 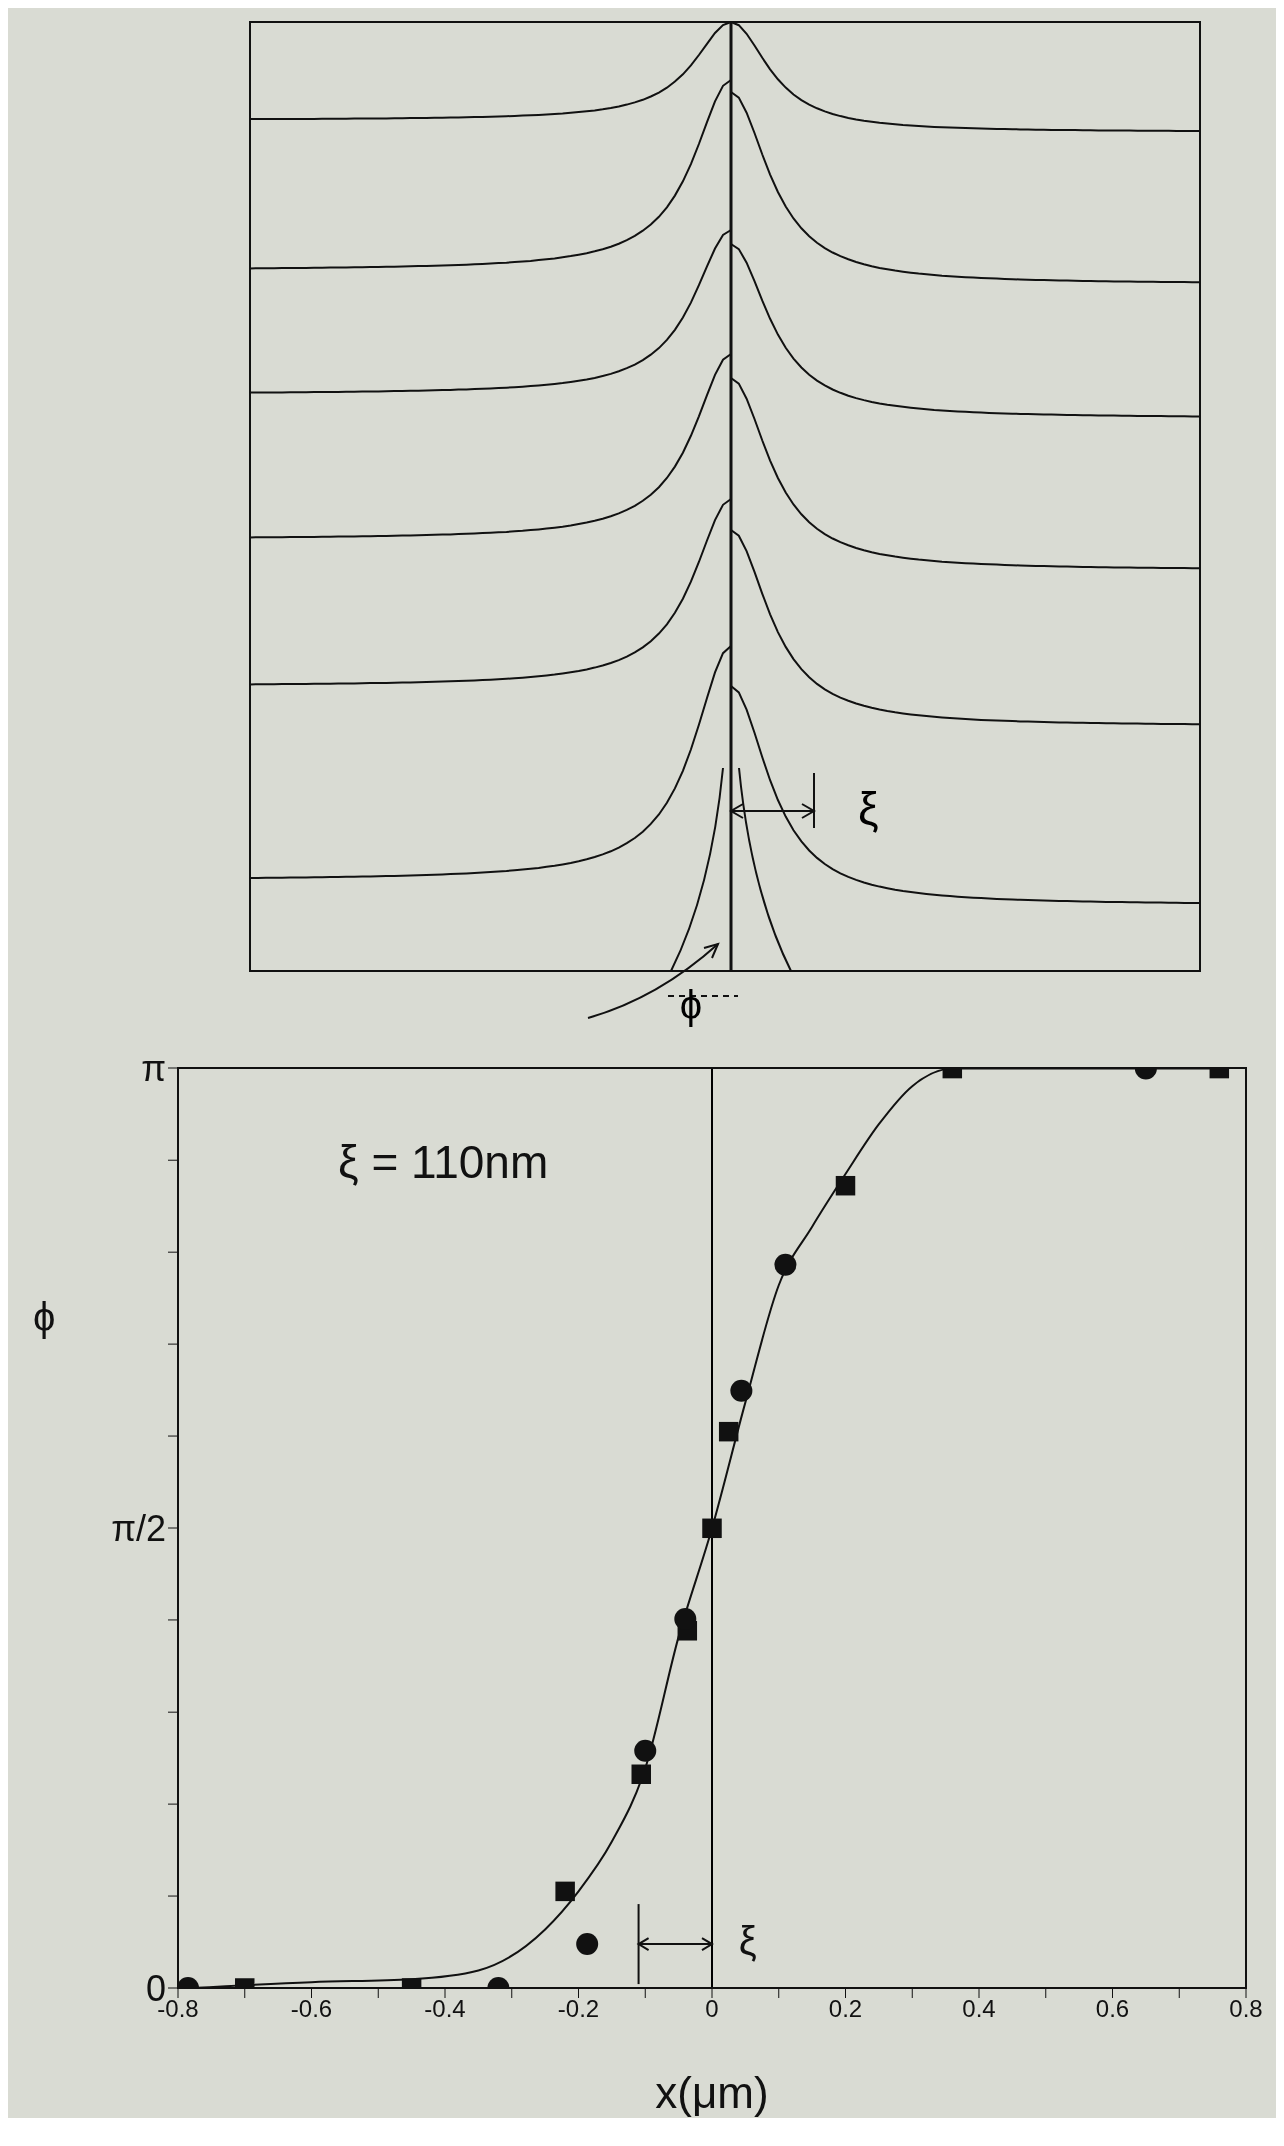 What do you see at coordinates (138, 1528) in the screenshot?
I see `y-tick-label: π/2` at bounding box center [138, 1528].